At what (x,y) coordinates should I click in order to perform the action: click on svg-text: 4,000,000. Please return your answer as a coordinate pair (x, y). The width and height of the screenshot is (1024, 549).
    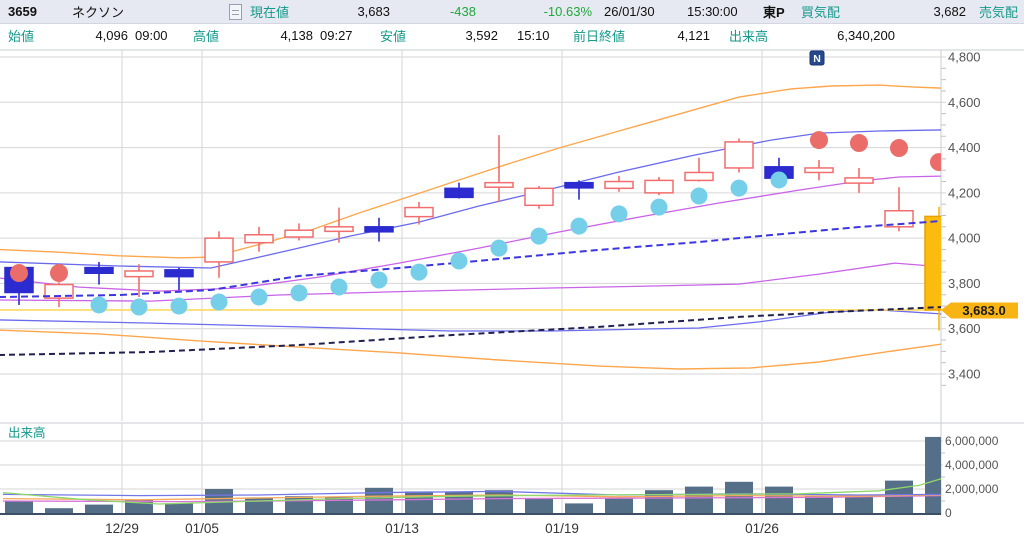
    Looking at the image, I should click on (972, 465).